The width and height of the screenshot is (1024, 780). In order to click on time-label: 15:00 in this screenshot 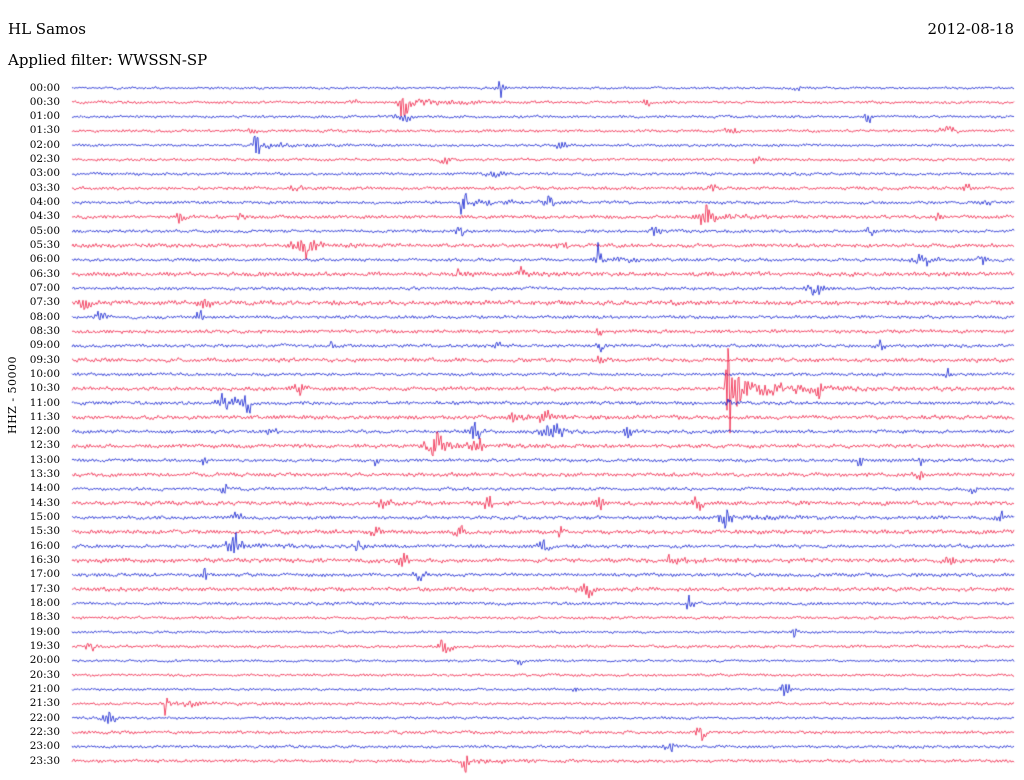, I will do `click(44, 517)`.